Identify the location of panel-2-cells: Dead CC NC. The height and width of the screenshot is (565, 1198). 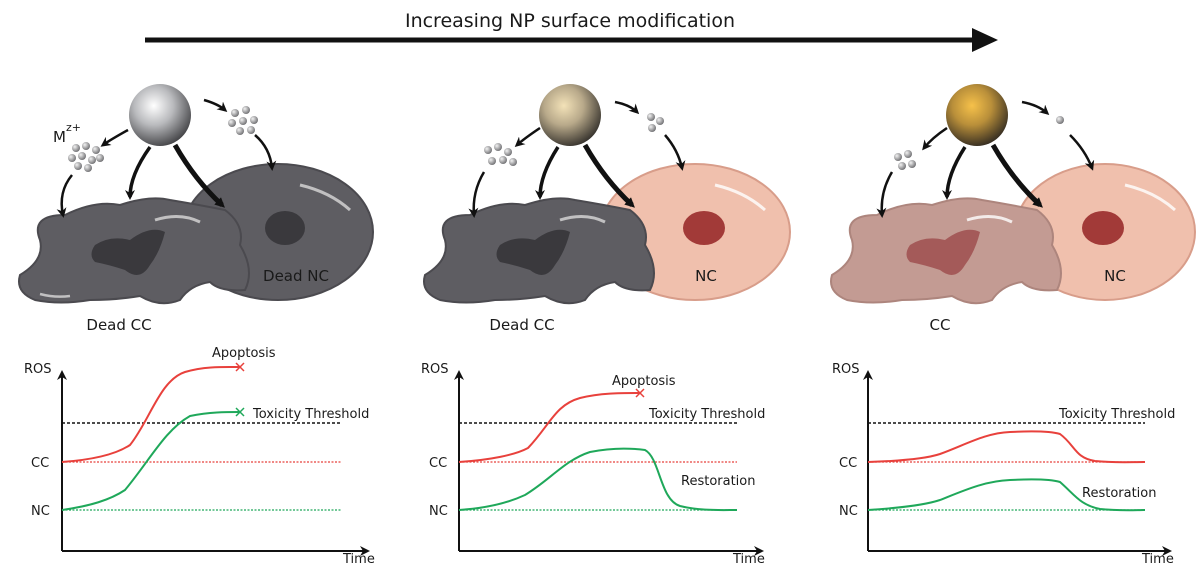
(607, 209).